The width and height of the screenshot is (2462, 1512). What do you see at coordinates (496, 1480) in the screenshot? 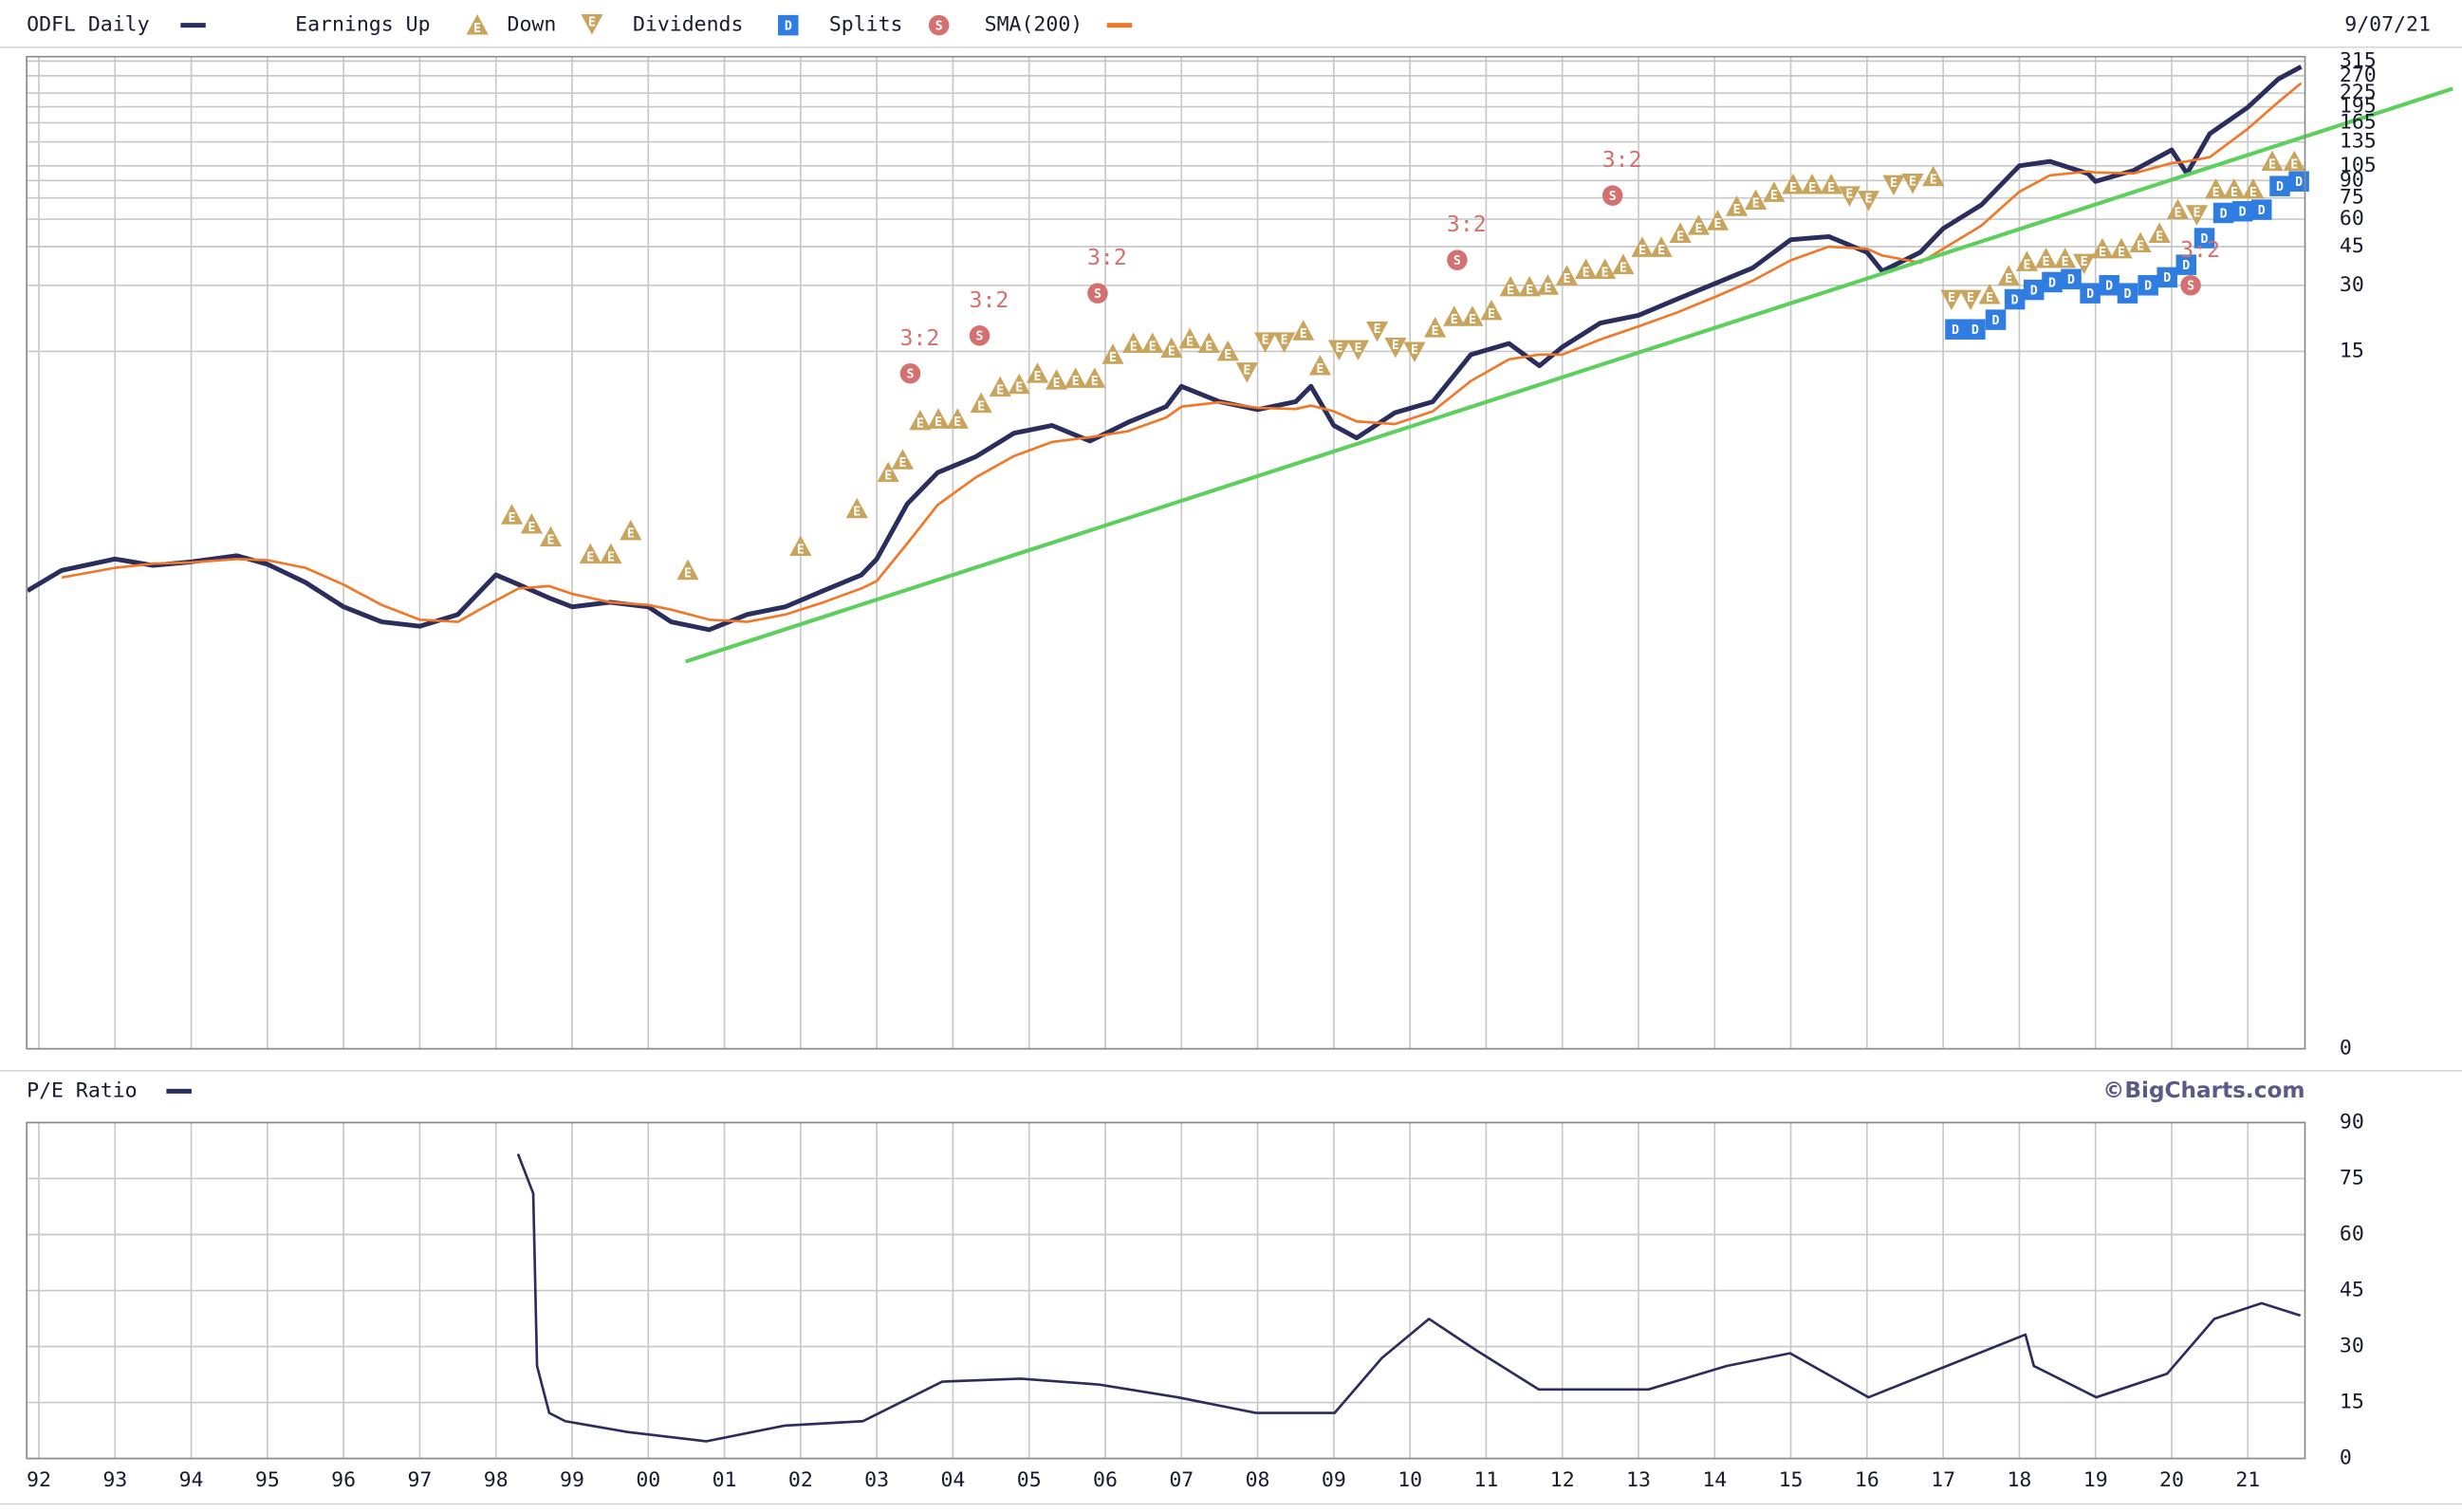
I see `x-tick-label: 98` at bounding box center [496, 1480].